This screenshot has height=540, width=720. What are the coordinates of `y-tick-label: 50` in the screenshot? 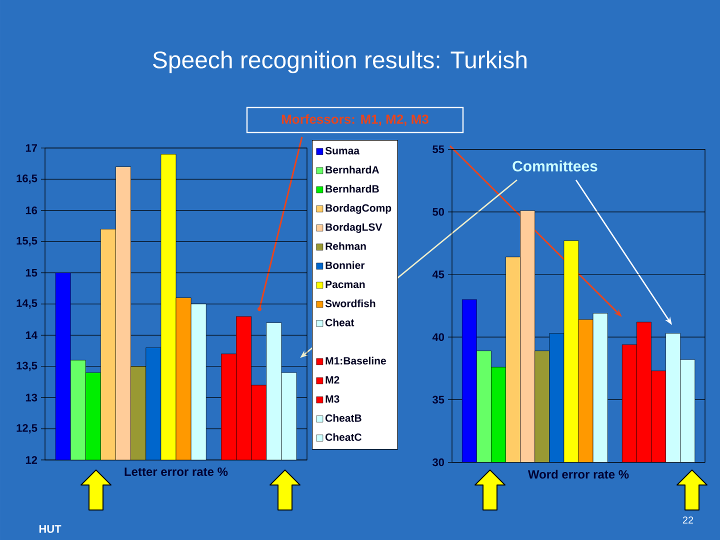 It's located at (438, 212).